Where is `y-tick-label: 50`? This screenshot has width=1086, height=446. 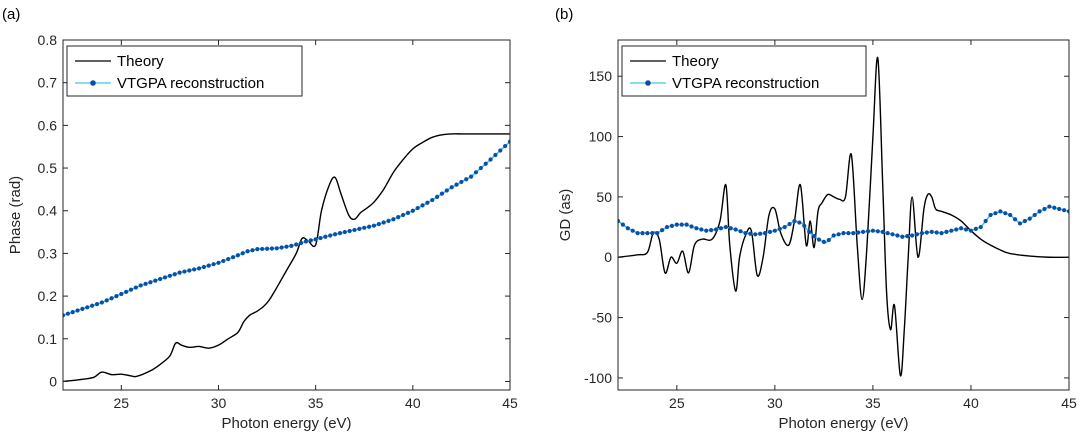
y-tick-label: 50 is located at coordinates (604, 197).